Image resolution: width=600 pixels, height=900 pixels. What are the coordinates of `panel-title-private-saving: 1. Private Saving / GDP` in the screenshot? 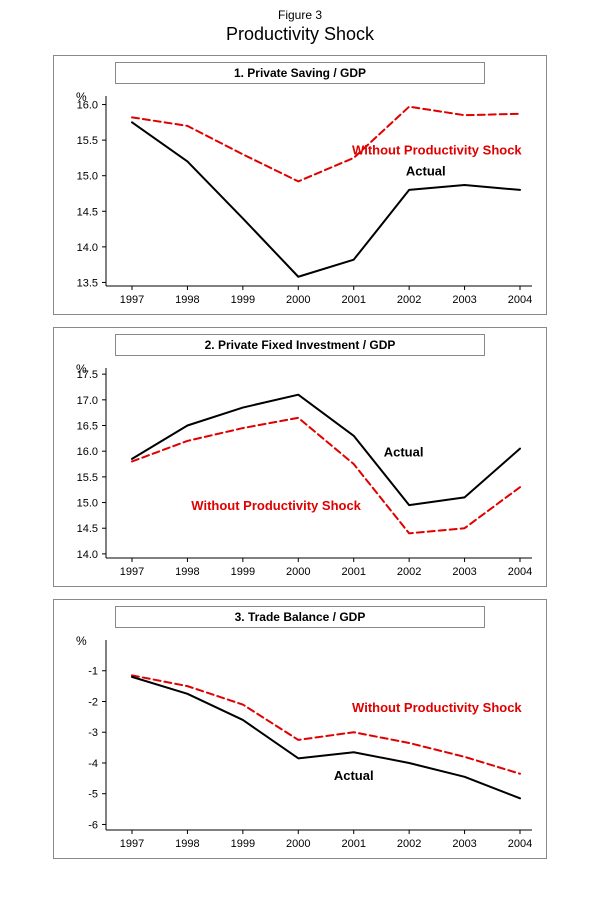 It's located at (300, 73).